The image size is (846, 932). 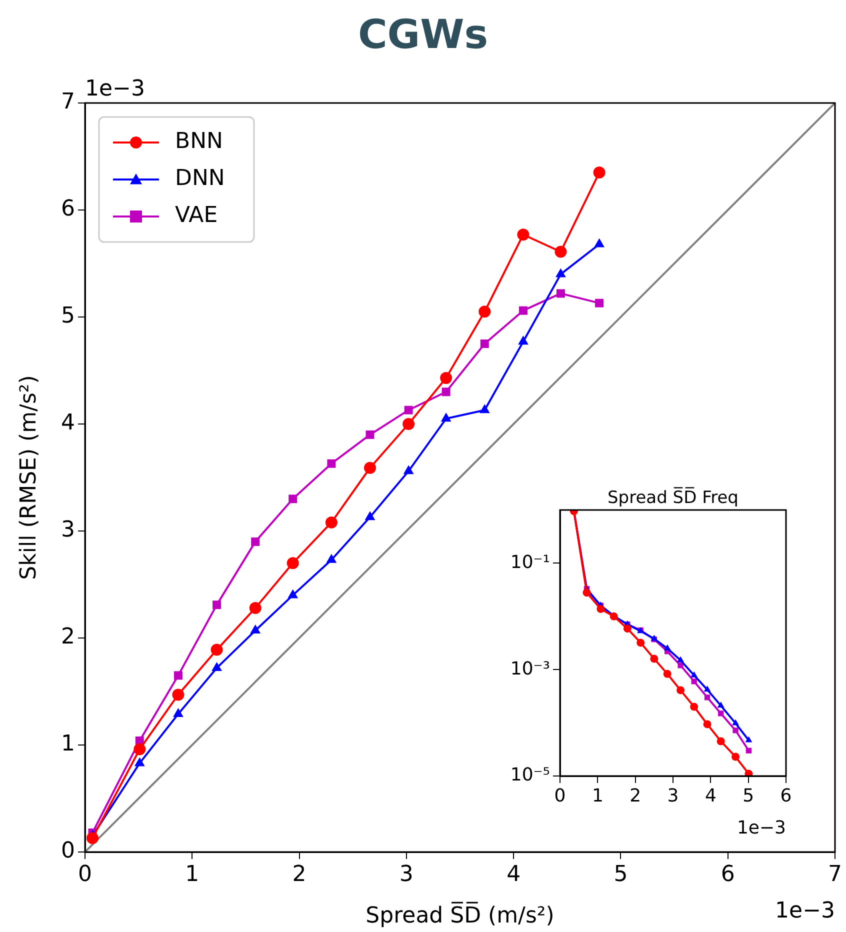 I want to click on legend-label: VAE, so click(x=196, y=215).